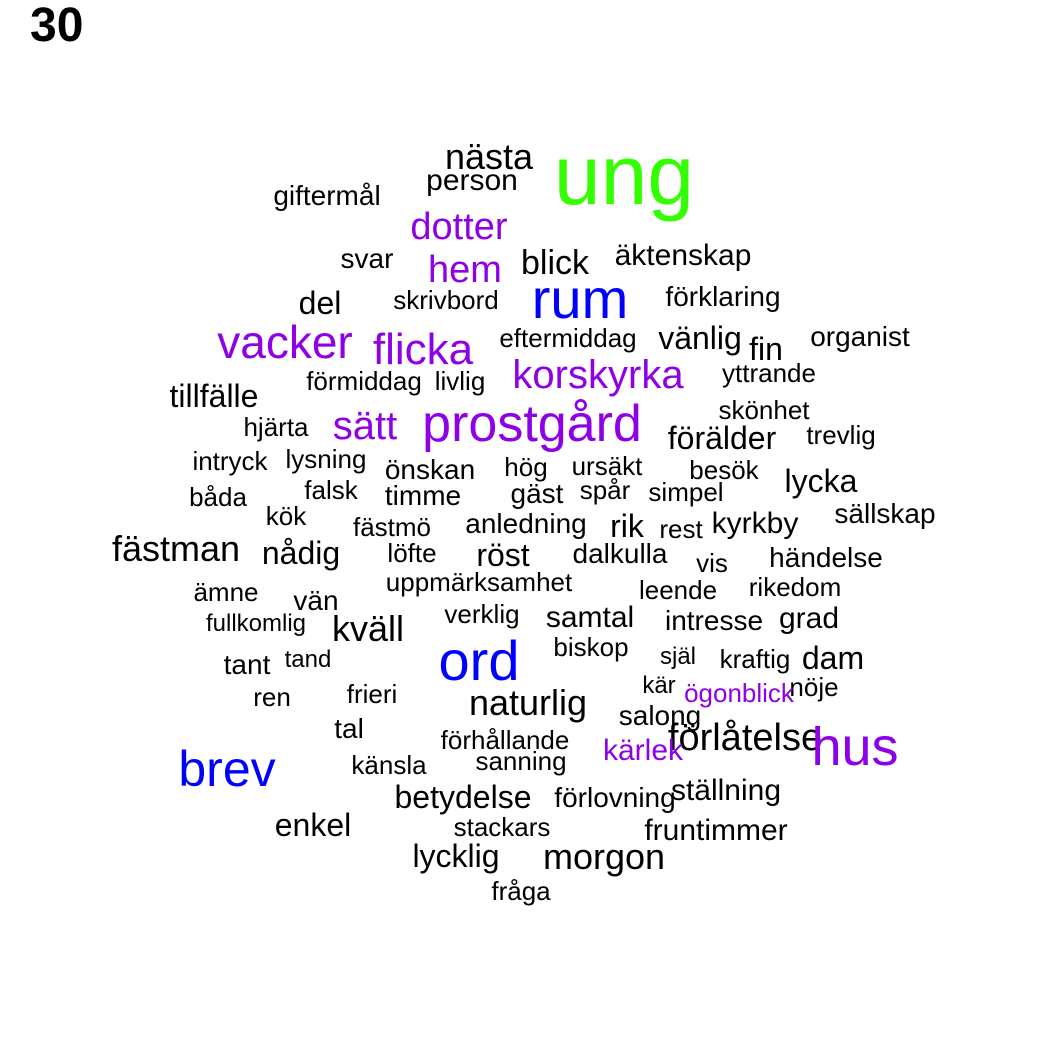 This screenshot has width=1050, height=1050. I want to click on cloud-word-skonhet: skönhet, so click(764, 410).